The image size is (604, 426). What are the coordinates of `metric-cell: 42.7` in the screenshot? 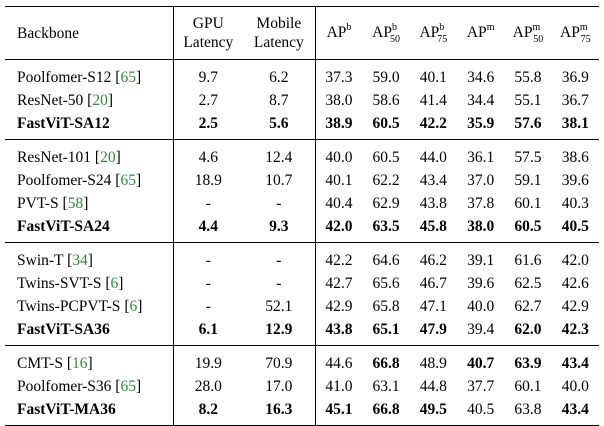 It's located at (339, 283).